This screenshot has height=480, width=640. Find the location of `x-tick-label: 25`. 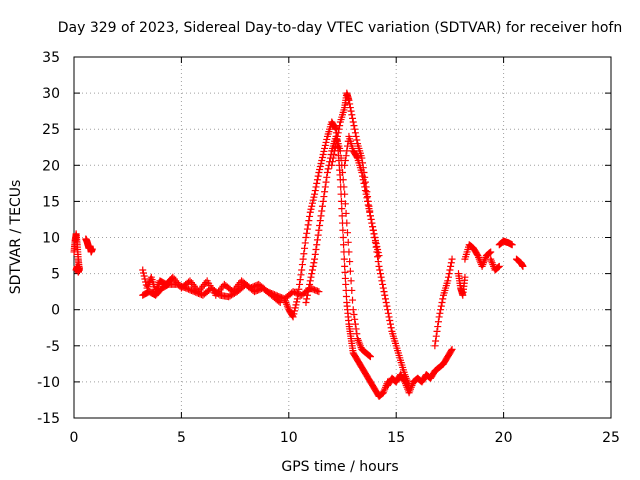

x-tick-label: 25 is located at coordinates (611, 438).